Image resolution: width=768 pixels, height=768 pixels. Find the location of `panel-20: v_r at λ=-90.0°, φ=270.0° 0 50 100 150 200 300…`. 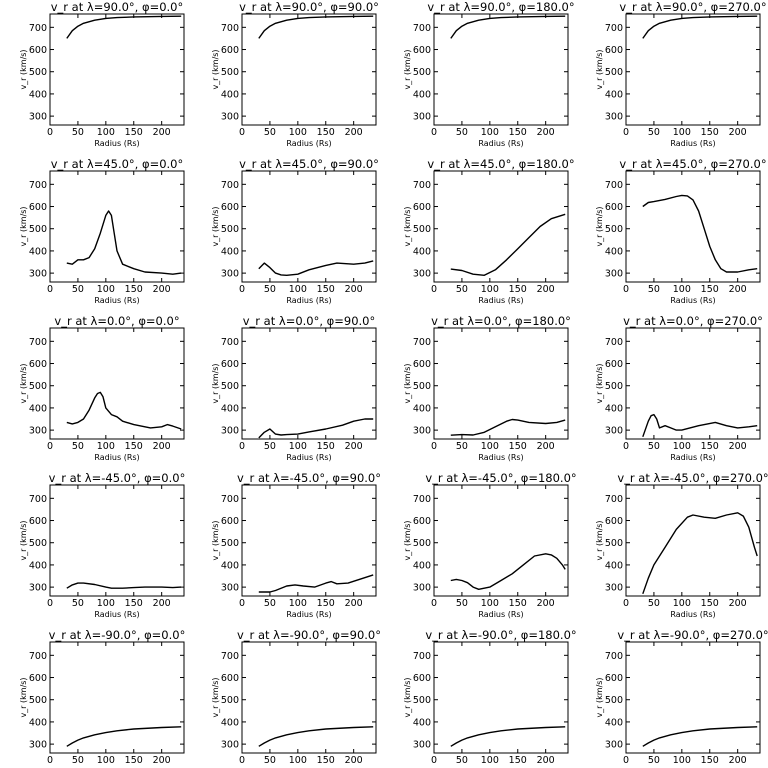

panel-20: v_r at λ=-90.0°, φ=270.0° 0 50 100 150 200 300… is located at coordinates (681, 698).